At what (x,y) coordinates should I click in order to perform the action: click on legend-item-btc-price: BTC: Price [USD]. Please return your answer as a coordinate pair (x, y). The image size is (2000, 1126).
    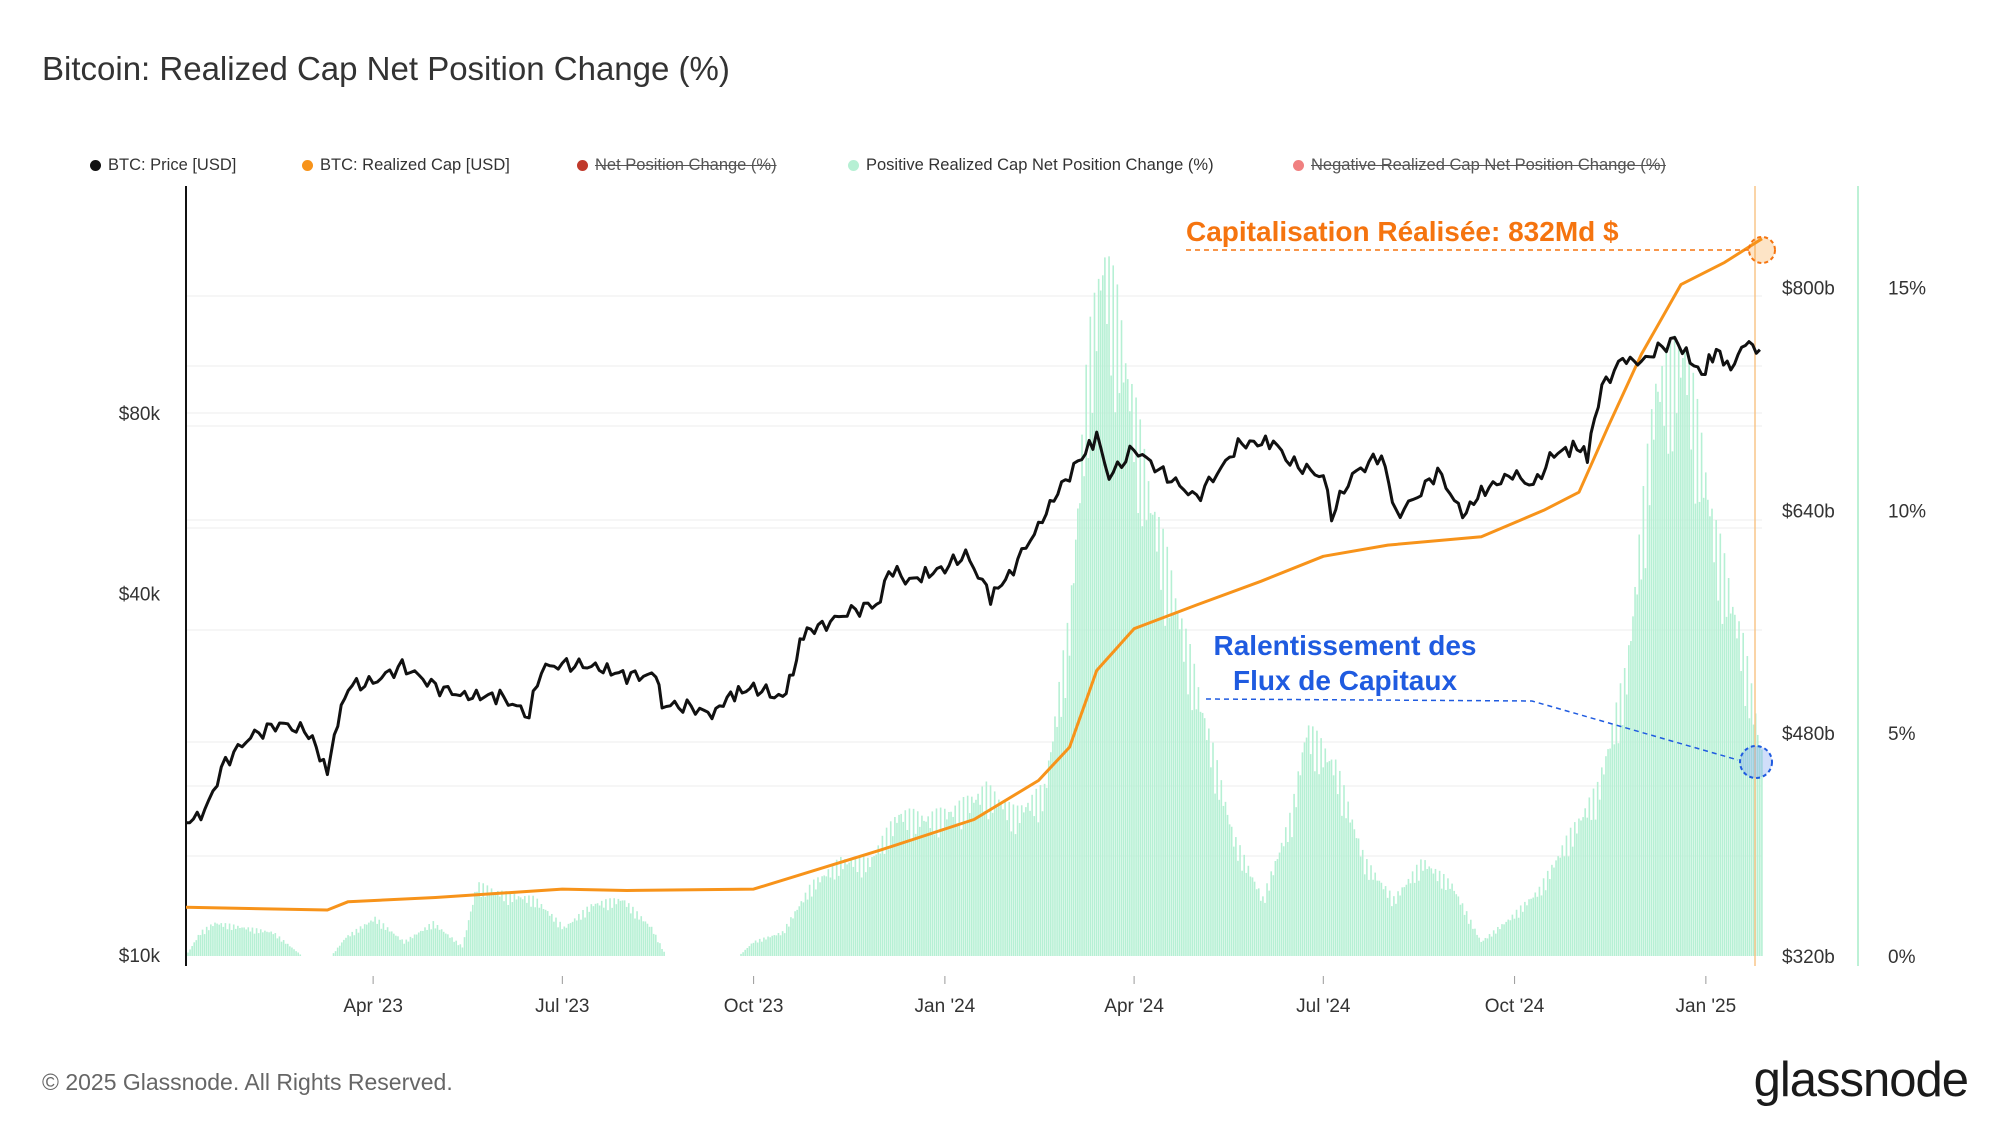
    Looking at the image, I should click on (163, 165).